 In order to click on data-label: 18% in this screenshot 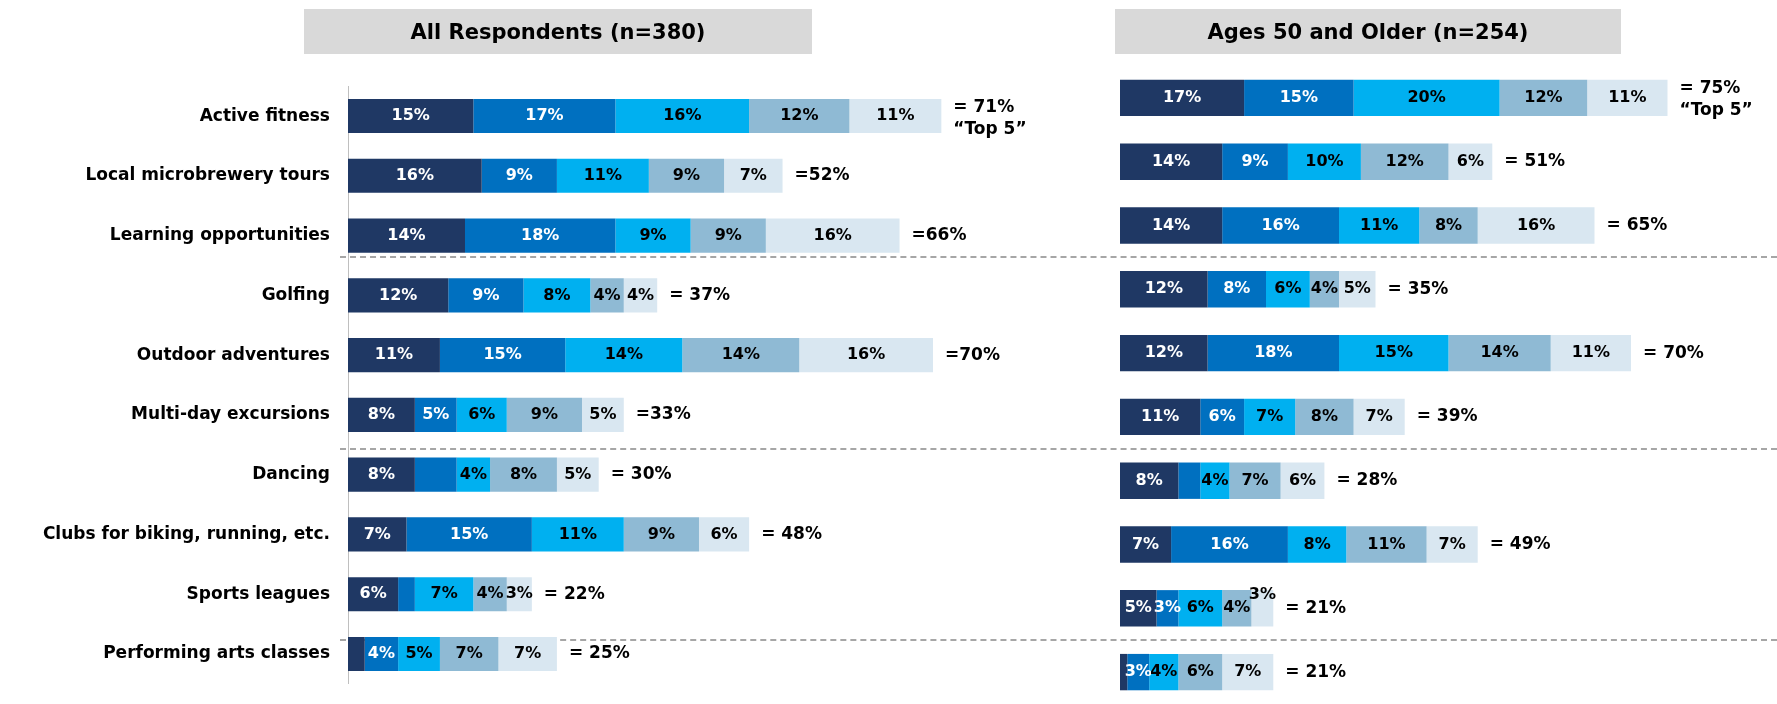, I will do `click(540, 234)`.